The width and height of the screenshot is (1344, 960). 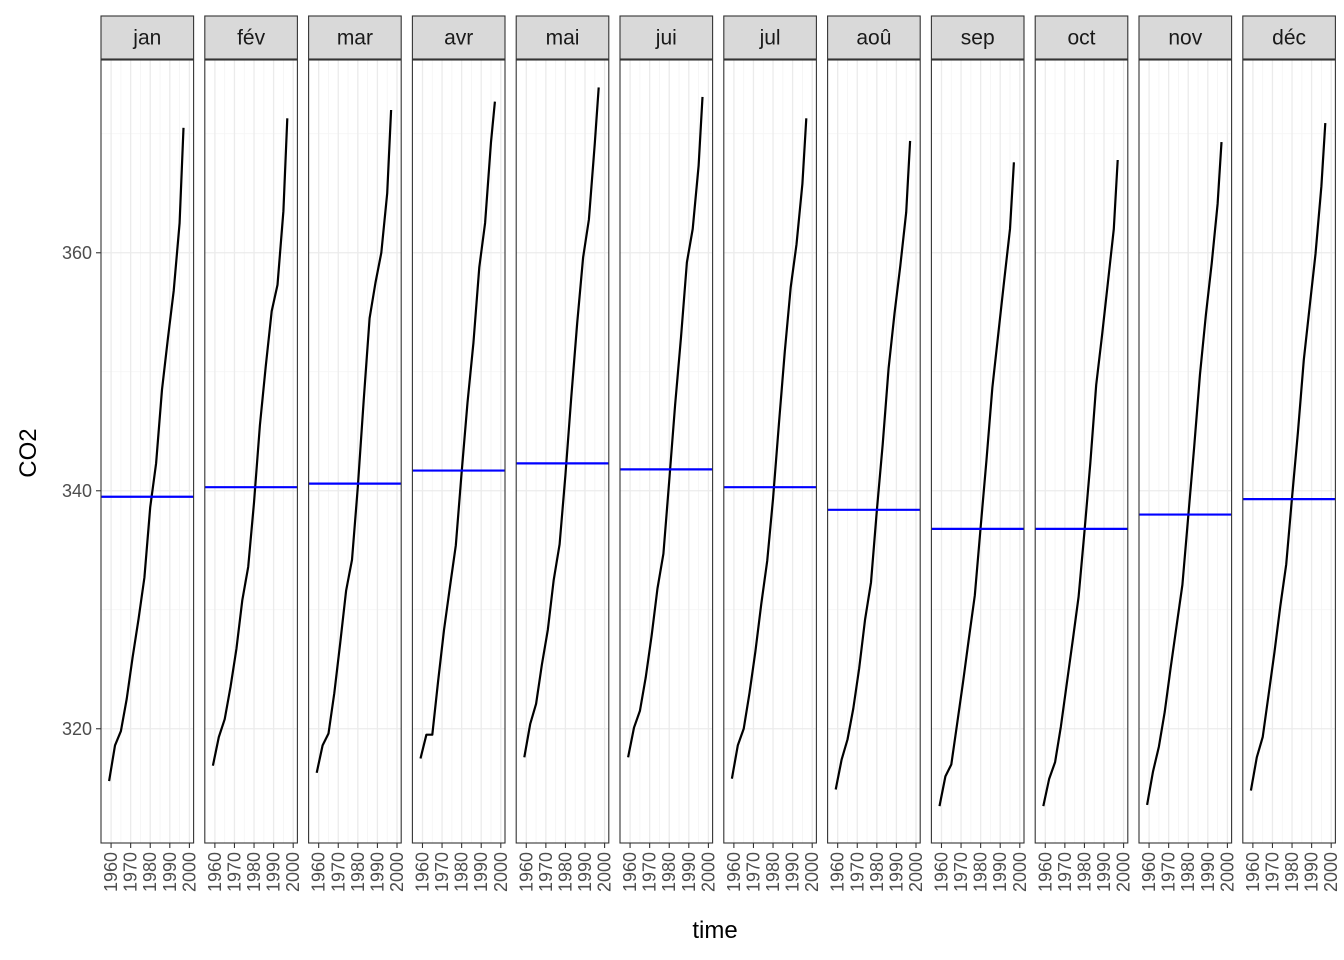 I want to click on panel-2-strip-label: fév, so click(x=251, y=38).